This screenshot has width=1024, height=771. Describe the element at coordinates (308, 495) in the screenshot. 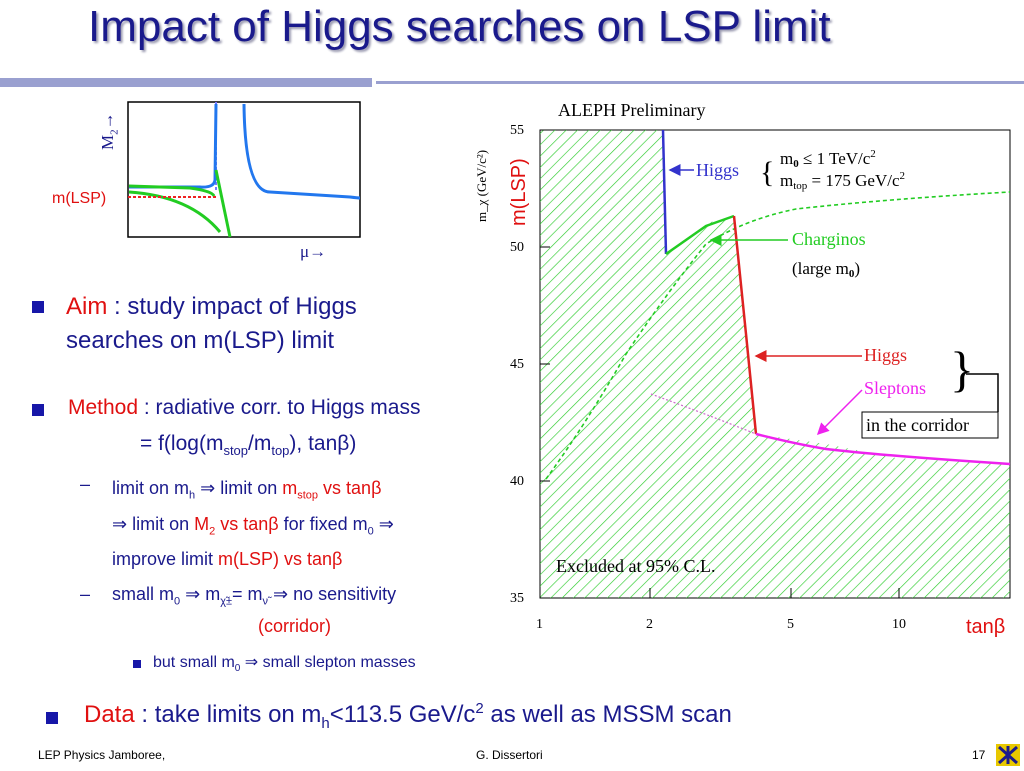

I see `sub1-c-sub: stop` at that location.